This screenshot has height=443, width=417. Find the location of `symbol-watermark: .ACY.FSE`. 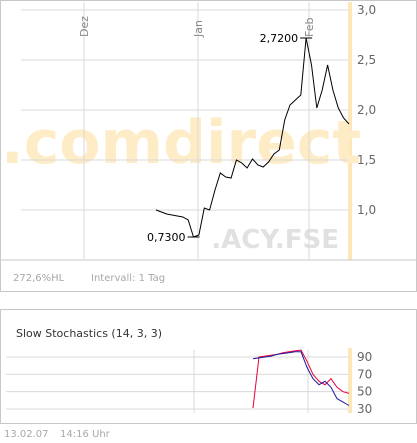

symbol-watermark: .ACY.FSE is located at coordinates (275, 240).